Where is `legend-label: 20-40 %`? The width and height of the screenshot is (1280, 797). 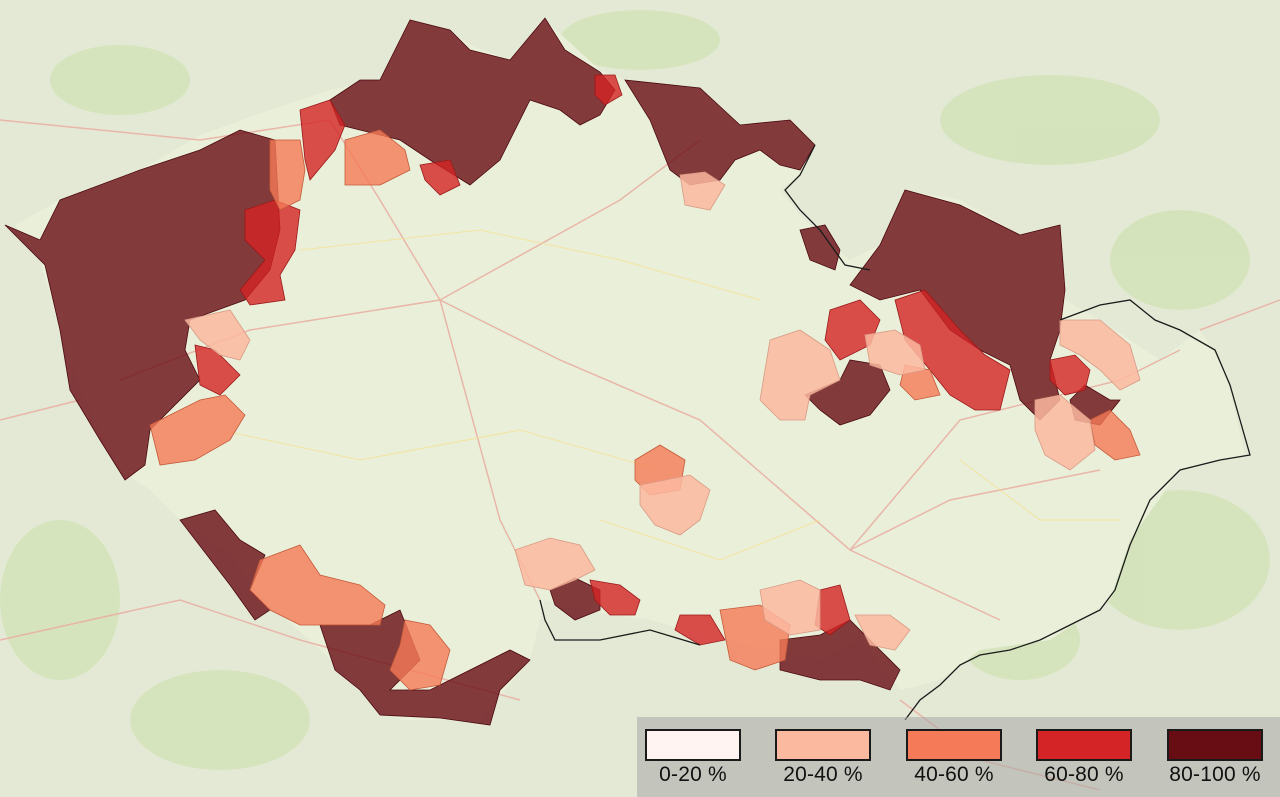 legend-label: 20-40 % is located at coordinates (823, 774).